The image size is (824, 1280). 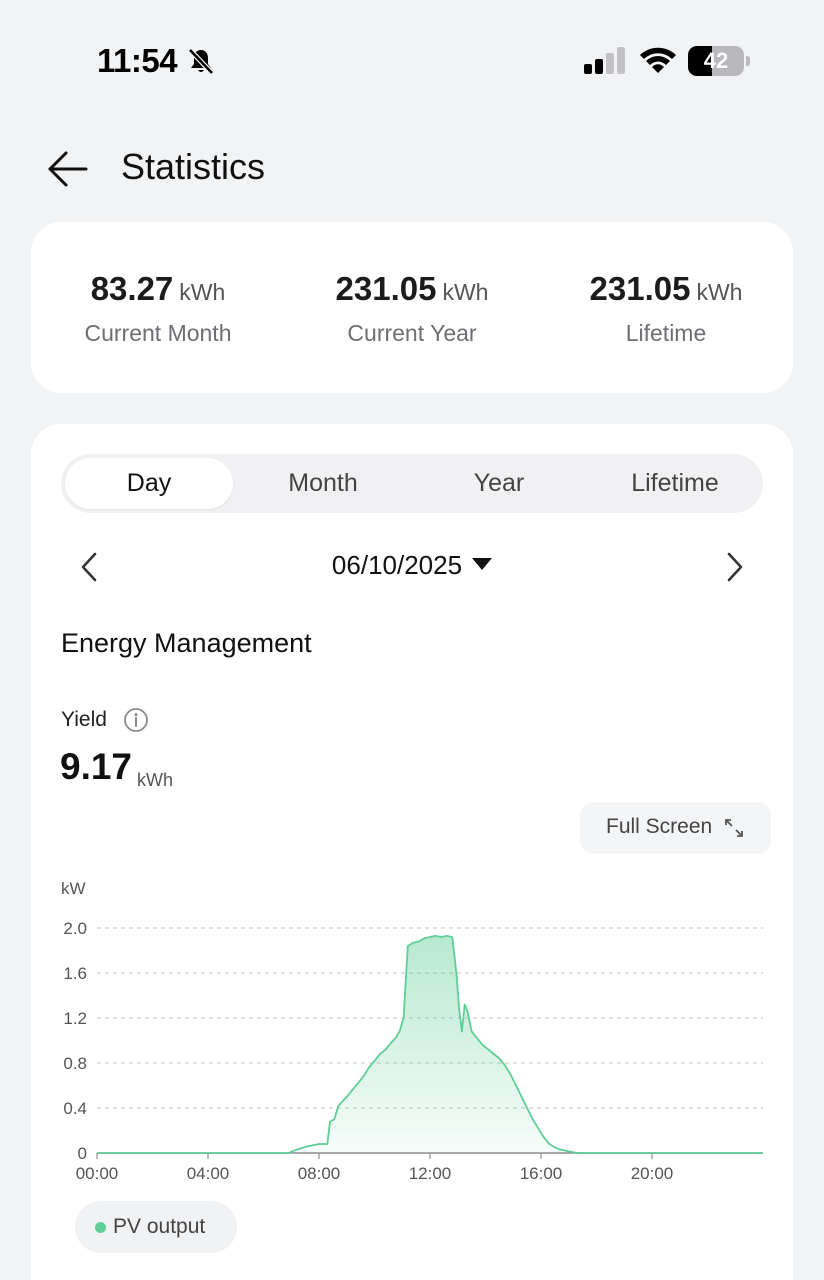 I want to click on yield-label: Yield, so click(x=84, y=719).